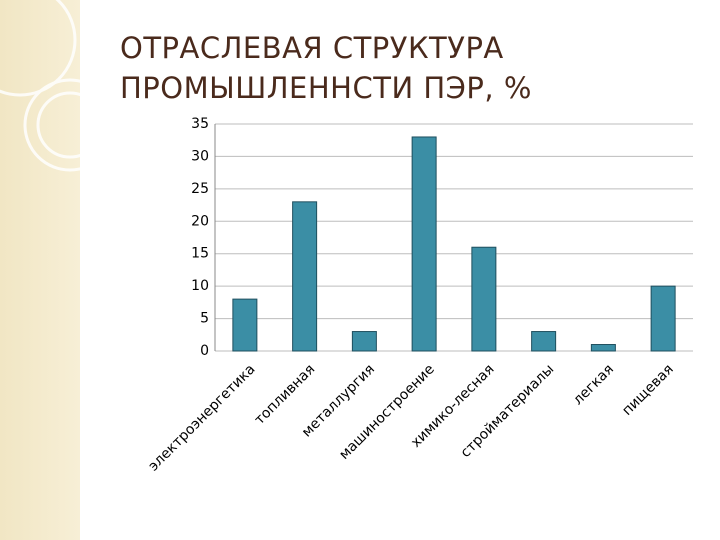  Describe the element at coordinates (285, 394) in the screenshot. I see `x-tick-label: топливная` at that location.